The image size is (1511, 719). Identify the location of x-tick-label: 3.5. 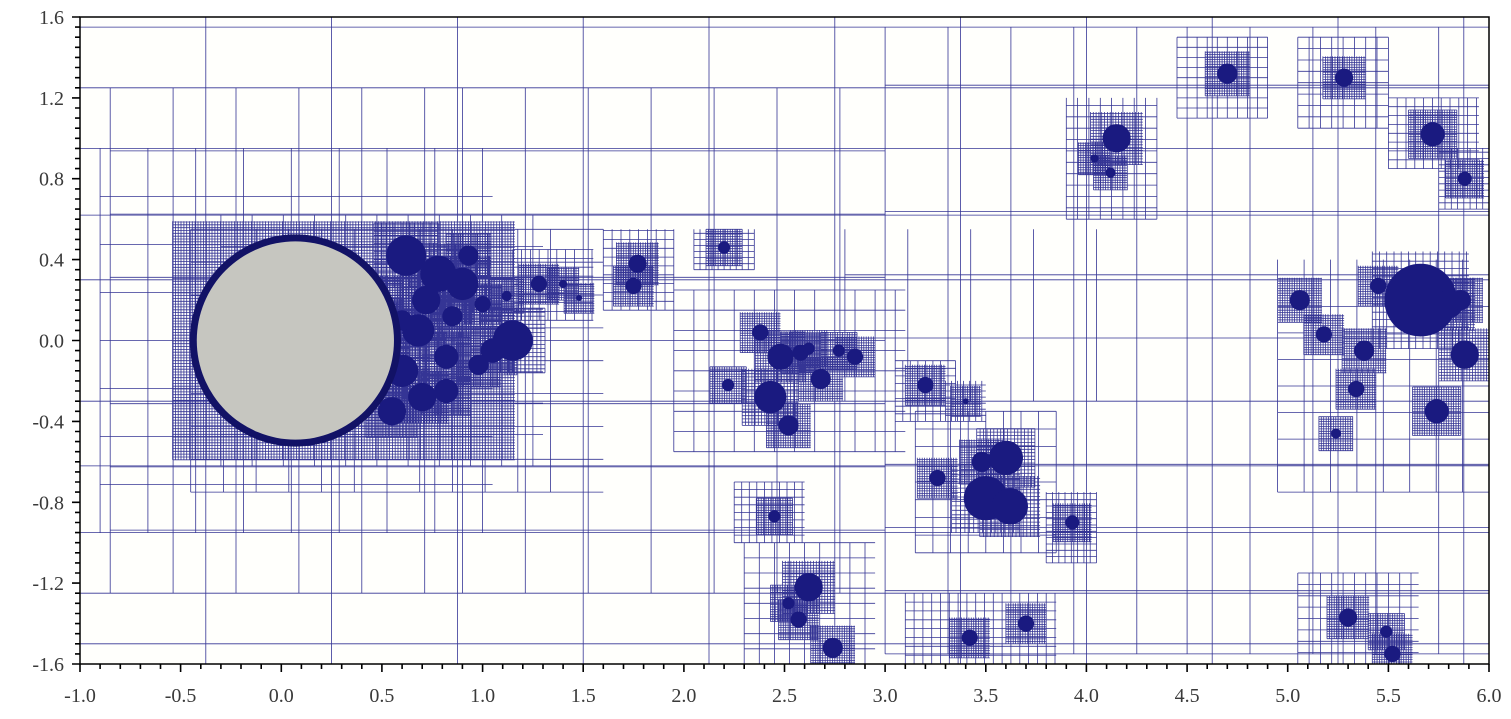
(985, 696).